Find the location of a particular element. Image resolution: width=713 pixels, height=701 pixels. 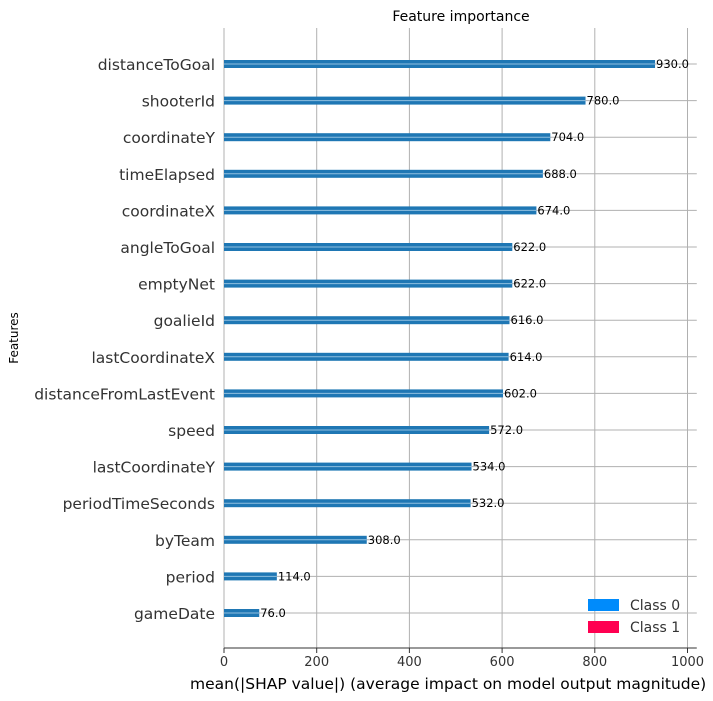

data-label-shooterId: 780.0 is located at coordinates (603, 101).